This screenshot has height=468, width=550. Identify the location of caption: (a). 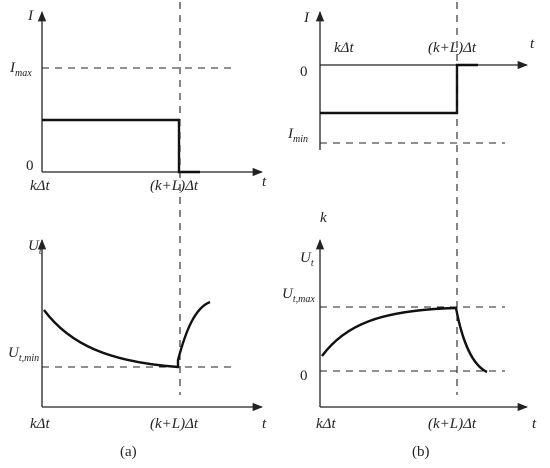
(128, 452).